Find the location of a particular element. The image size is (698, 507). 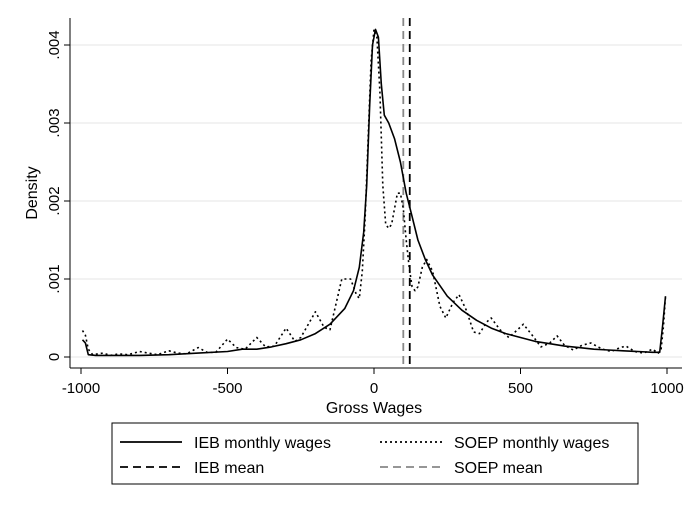

y-tick-label: .001 is located at coordinates (54, 278).